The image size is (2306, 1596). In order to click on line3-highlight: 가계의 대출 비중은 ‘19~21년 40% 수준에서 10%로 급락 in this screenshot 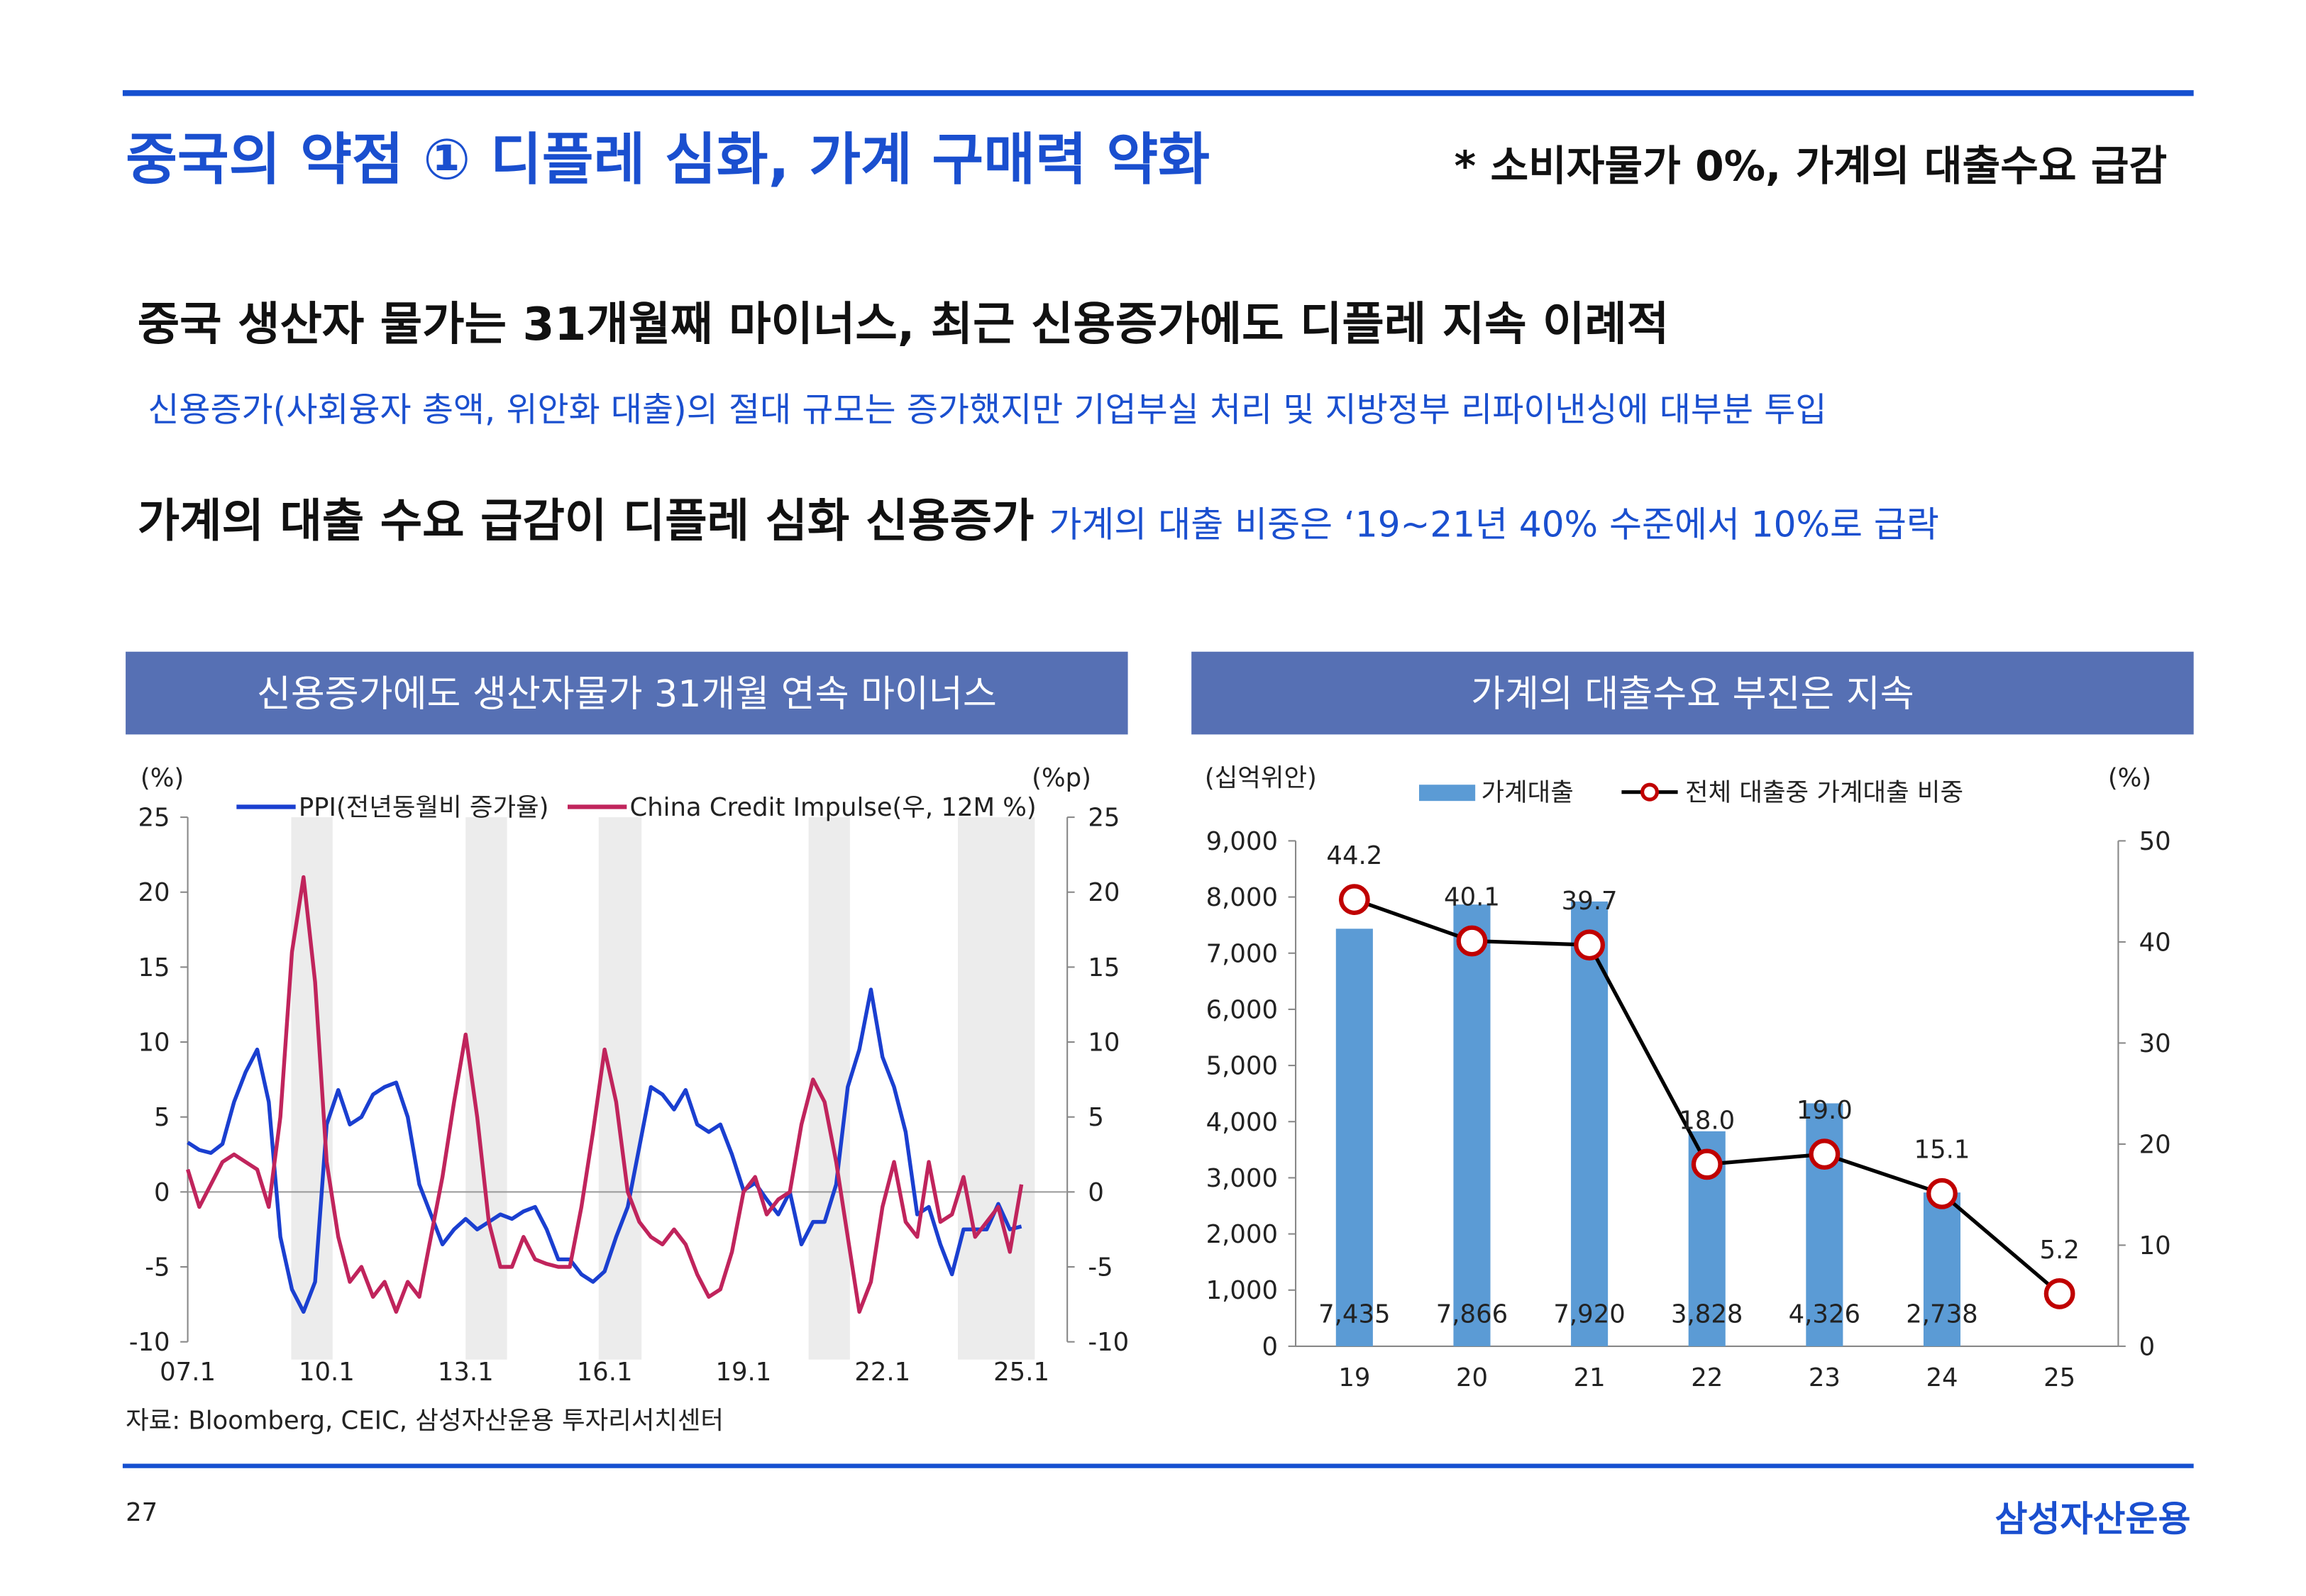, I will do `click(1494, 525)`.